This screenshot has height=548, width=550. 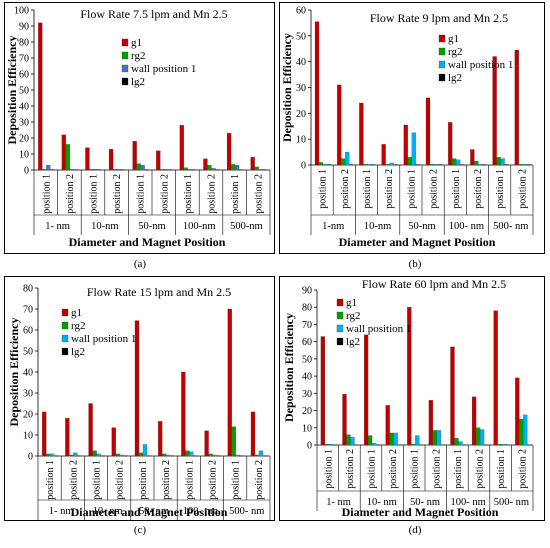 What do you see at coordinates (199, 226) in the screenshot?
I see `group-label: 100-nm` at bounding box center [199, 226].